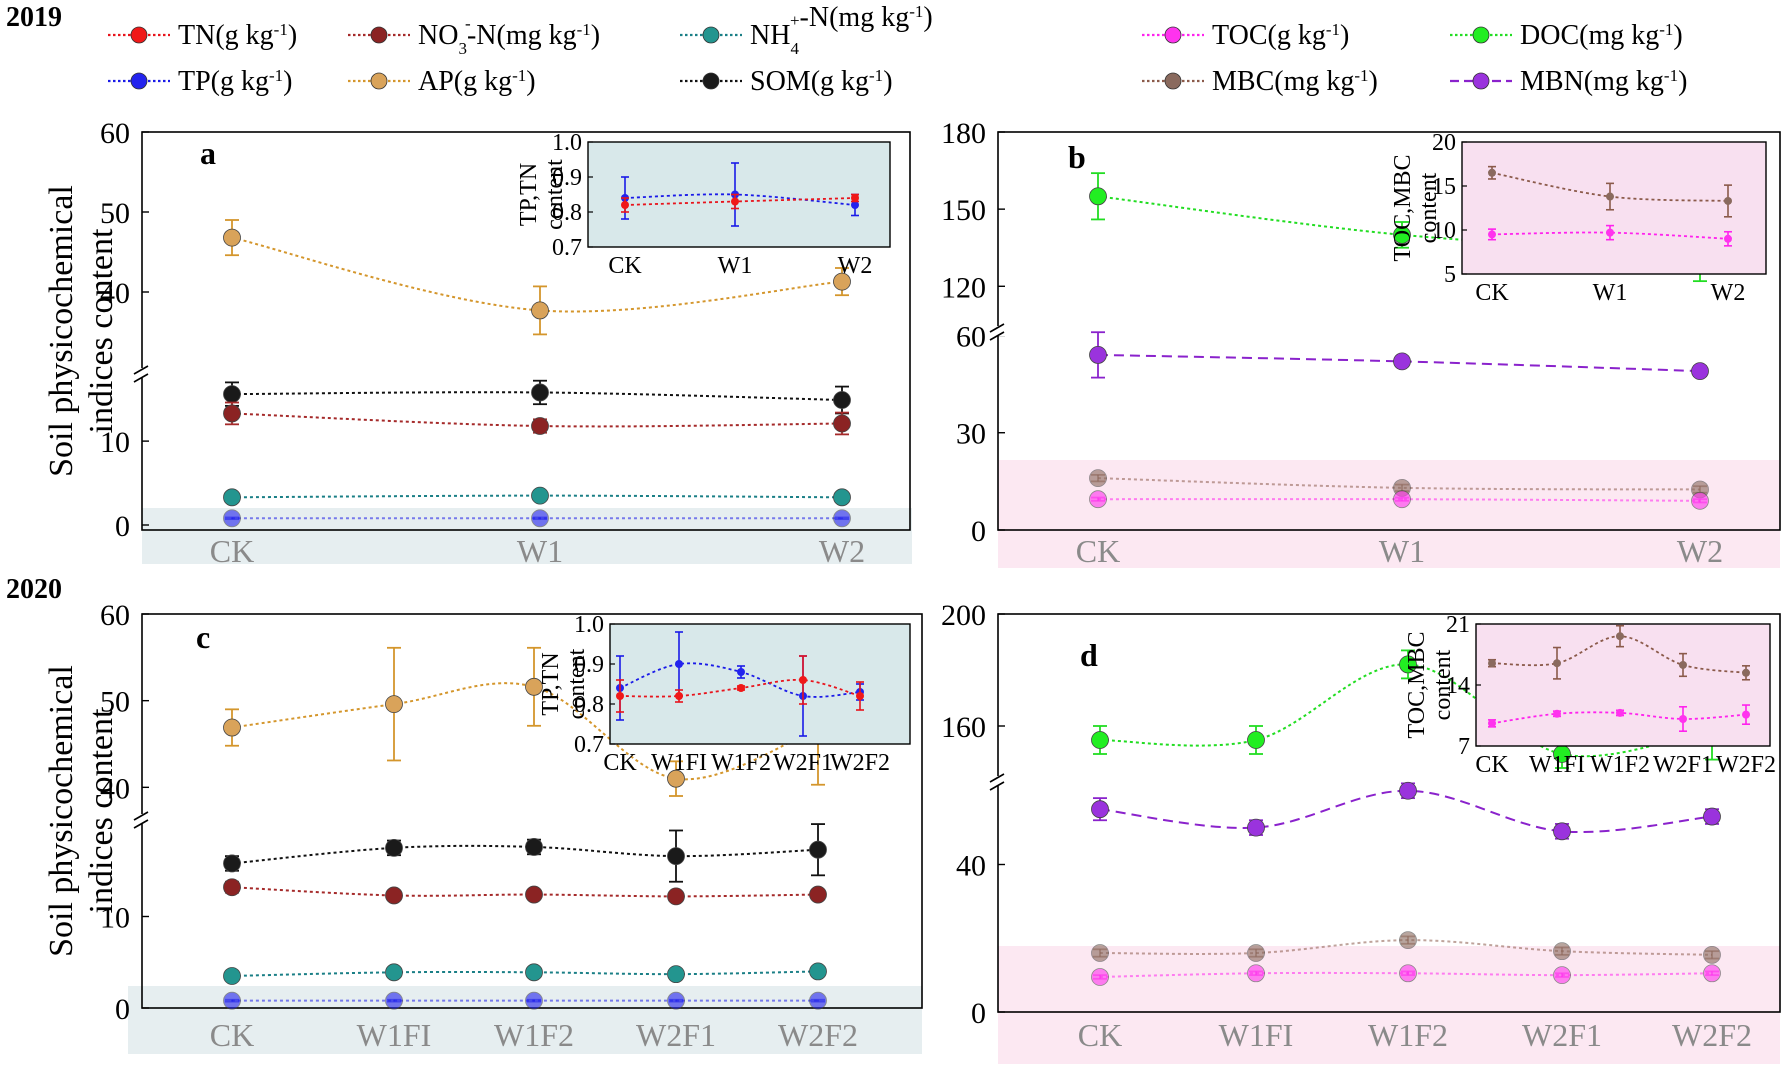 Image resolution: width=1784 pixels, height=1069 pixels. I want to click on y-tick-label: 10, so click(115, 442).